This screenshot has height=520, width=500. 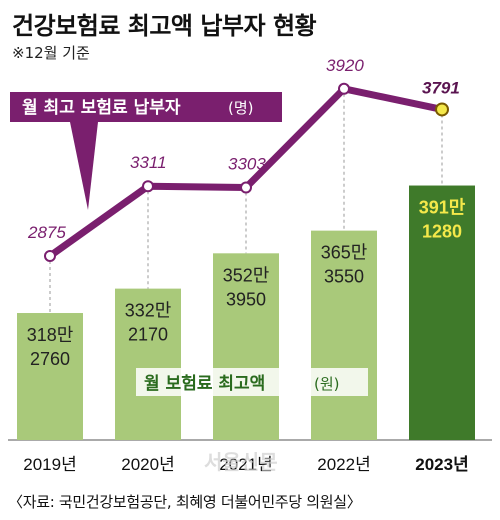 I want to click on line-point-label-1: 2875, so click(x=46, y=232).